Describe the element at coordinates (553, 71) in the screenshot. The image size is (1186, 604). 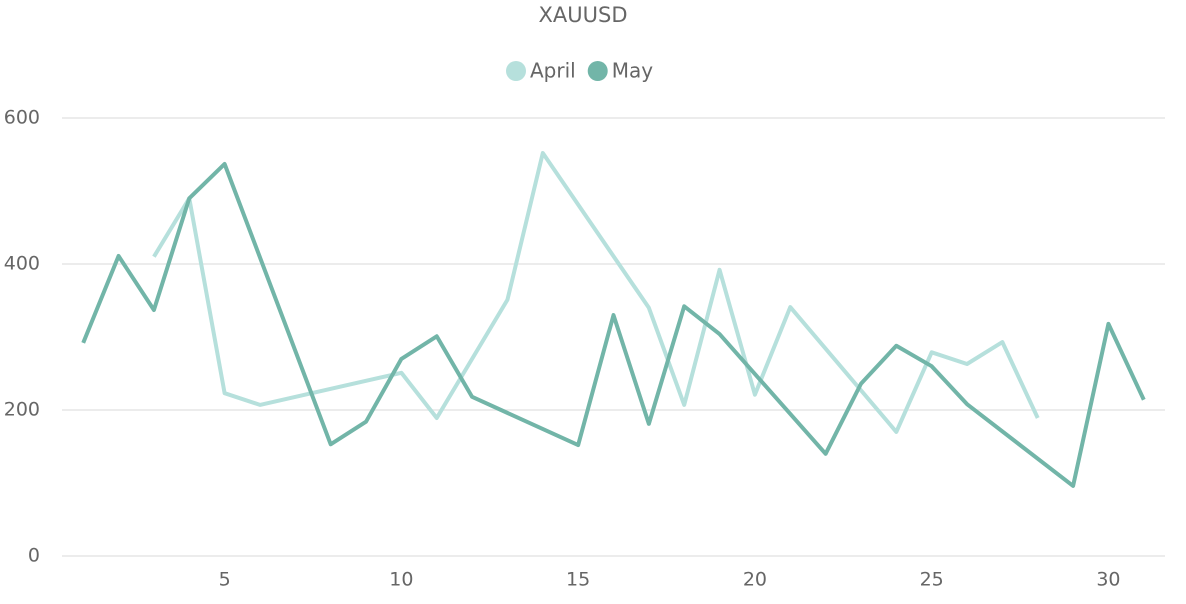
I see `legend-label: April` at that location.